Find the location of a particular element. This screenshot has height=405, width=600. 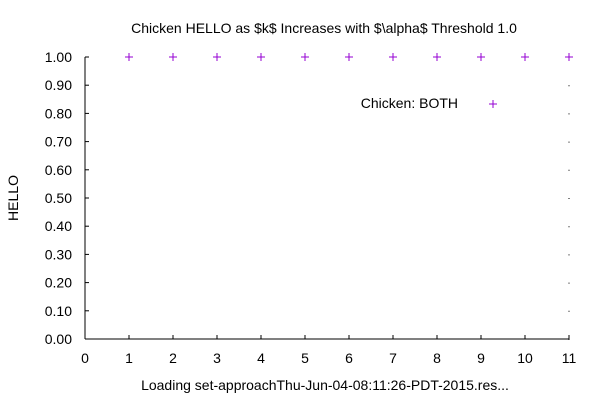

x-tick-label: 5 is located at coordinates (305, 358).